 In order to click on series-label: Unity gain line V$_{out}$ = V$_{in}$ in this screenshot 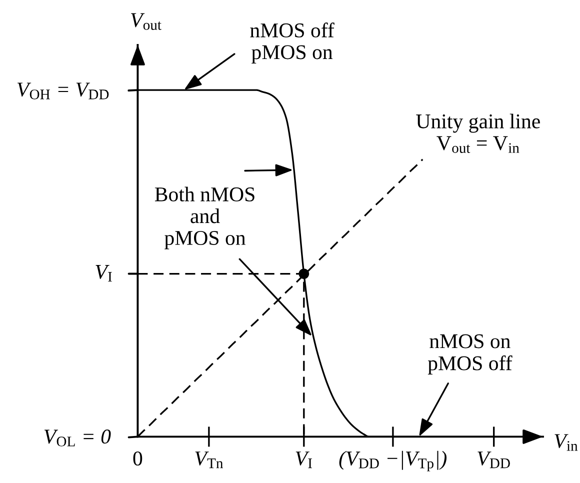, I will do `click(478, 133)`.